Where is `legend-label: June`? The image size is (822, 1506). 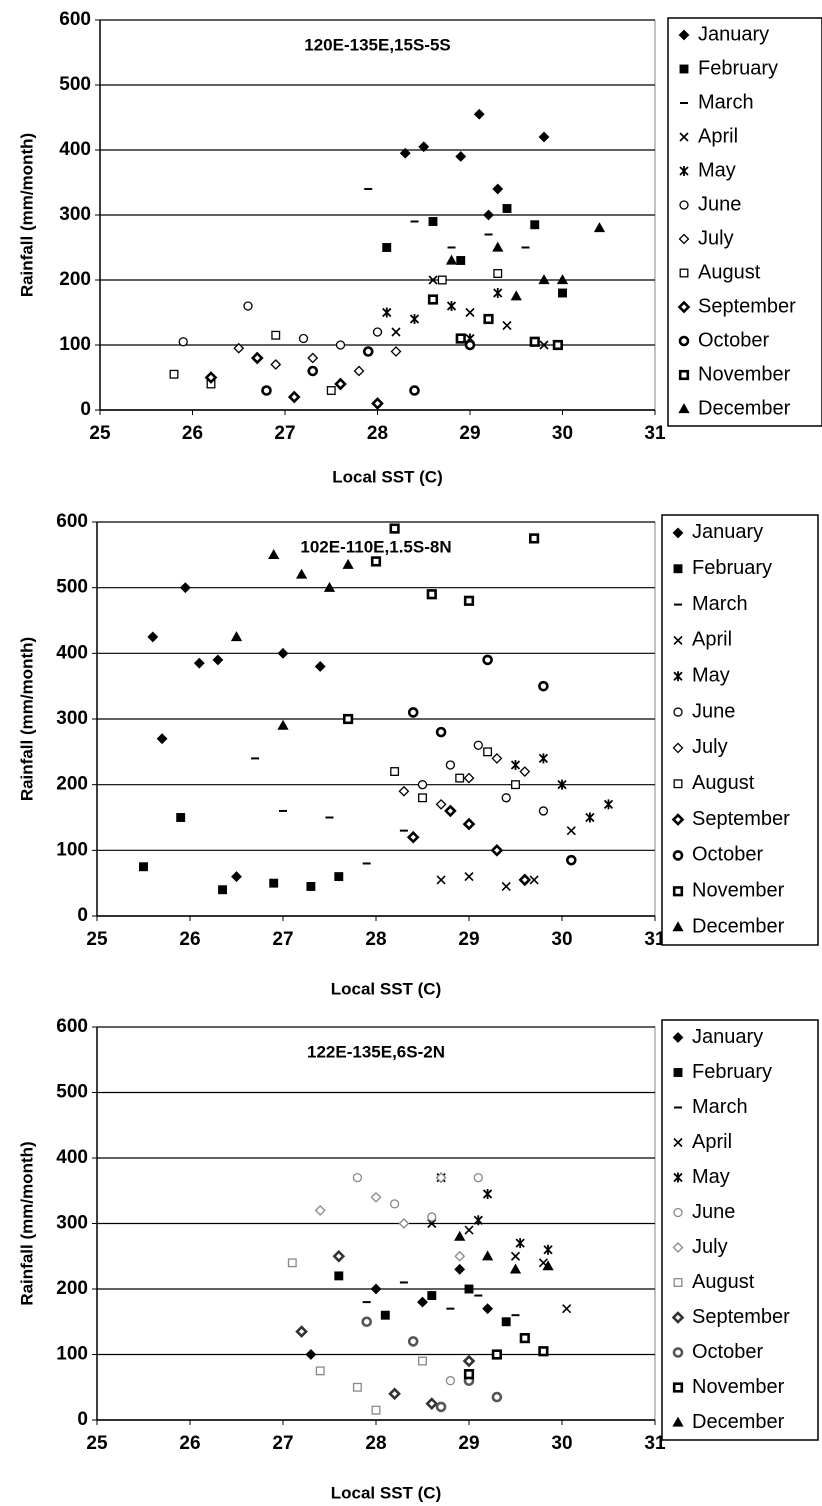
legend-label: June is located at coordinates (713, 711).